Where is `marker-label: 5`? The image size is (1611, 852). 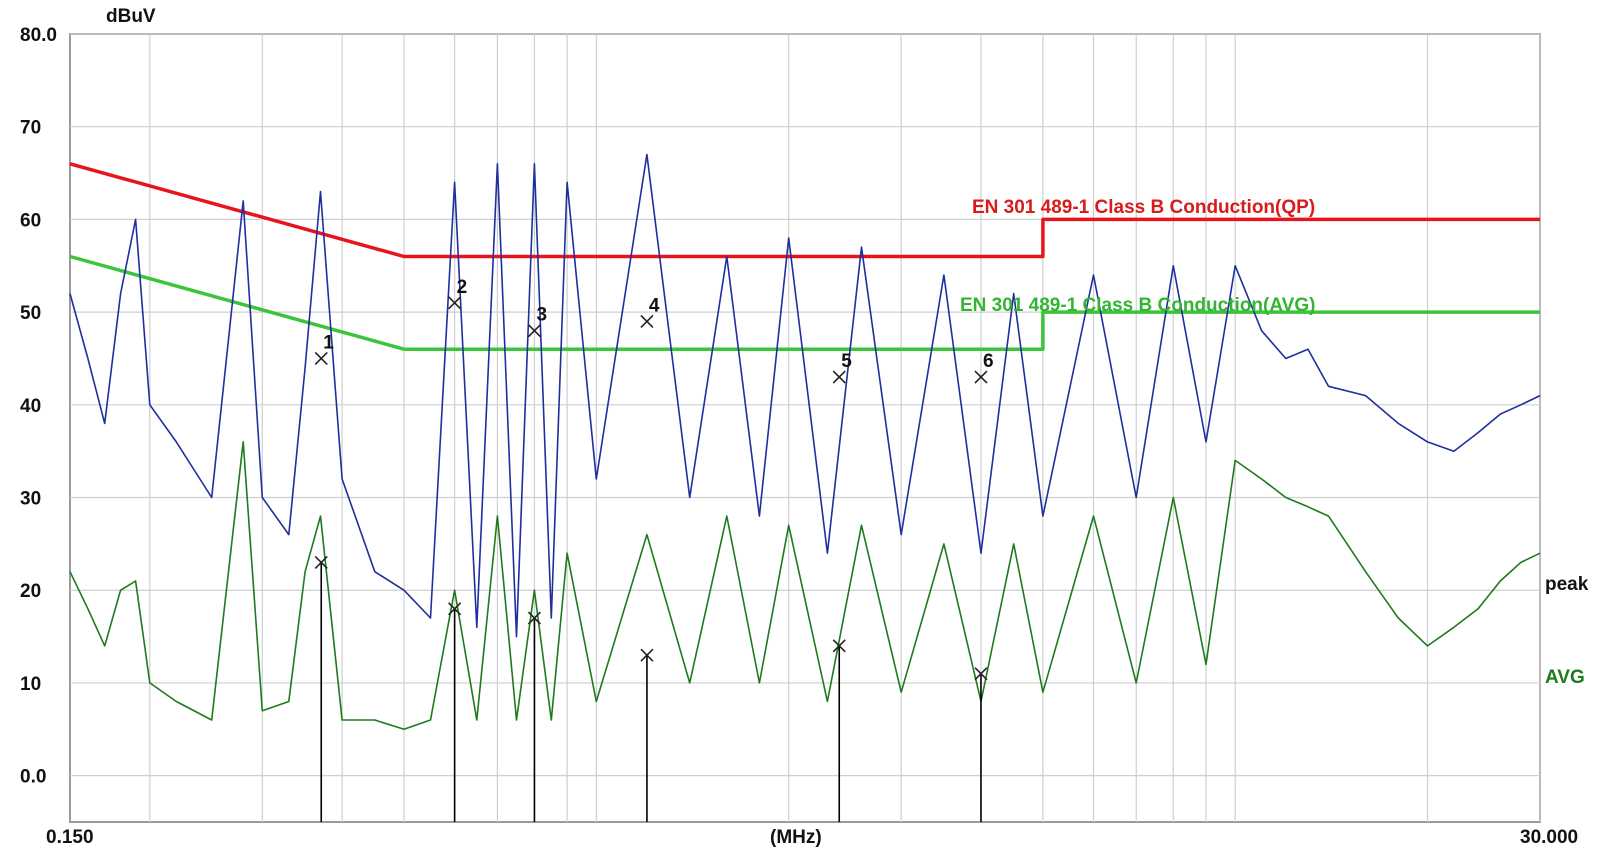
marker-label: 5 is located at coordinates (846, 361).